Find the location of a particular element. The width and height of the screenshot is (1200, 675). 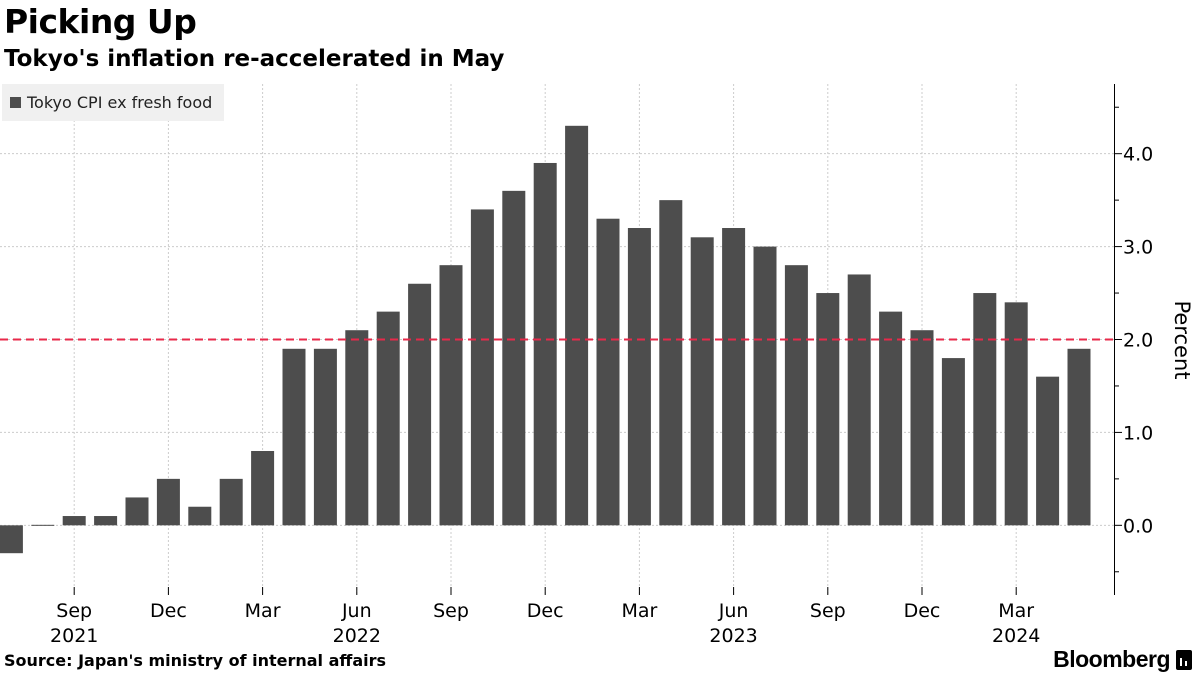

chart-title: Picking Up is located at coordinates (100, 21).